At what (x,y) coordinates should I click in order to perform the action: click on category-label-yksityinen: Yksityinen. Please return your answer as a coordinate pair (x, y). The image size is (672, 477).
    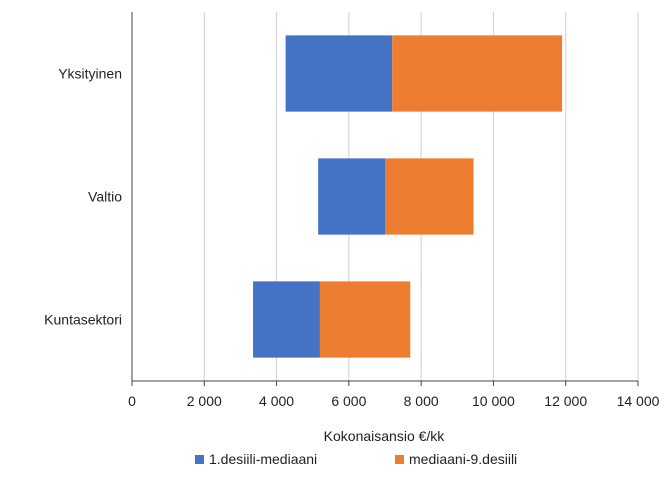
    Looking at the image, I should click on (90, 74).